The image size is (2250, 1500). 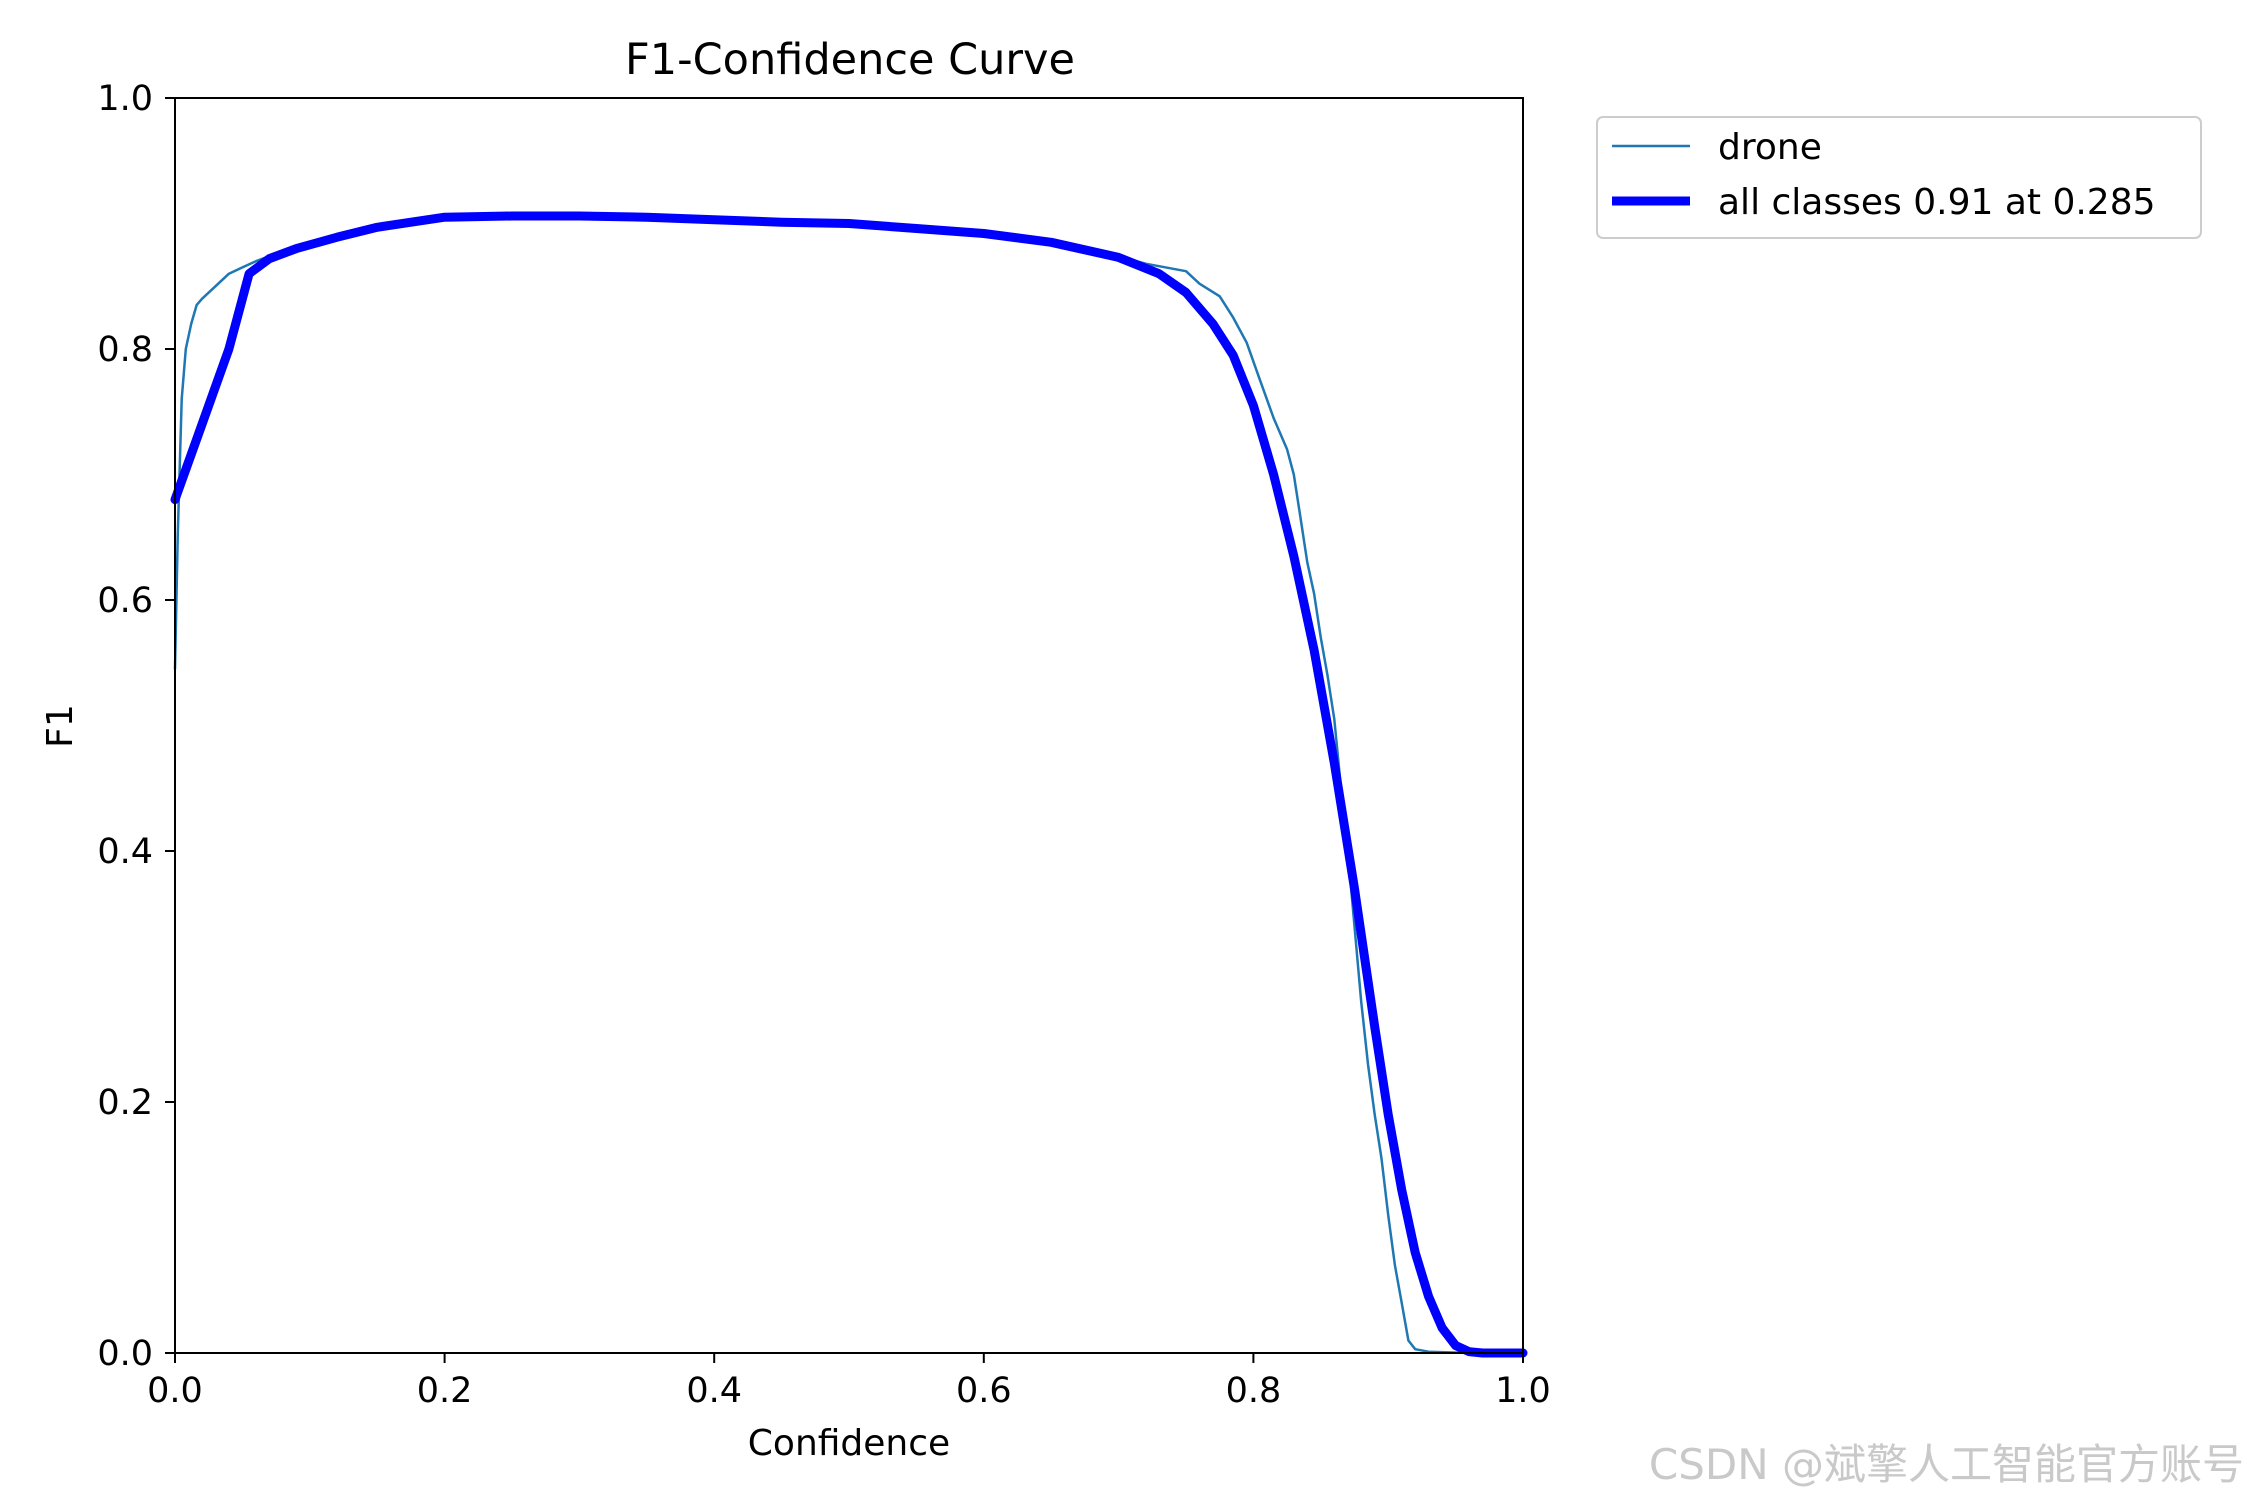 What do you see at coordinates (1946, 1464) in the screenshot?
I see `watermark: CSDN @斌擎人工智能官方账号` at bounding box center [1946, 1464].